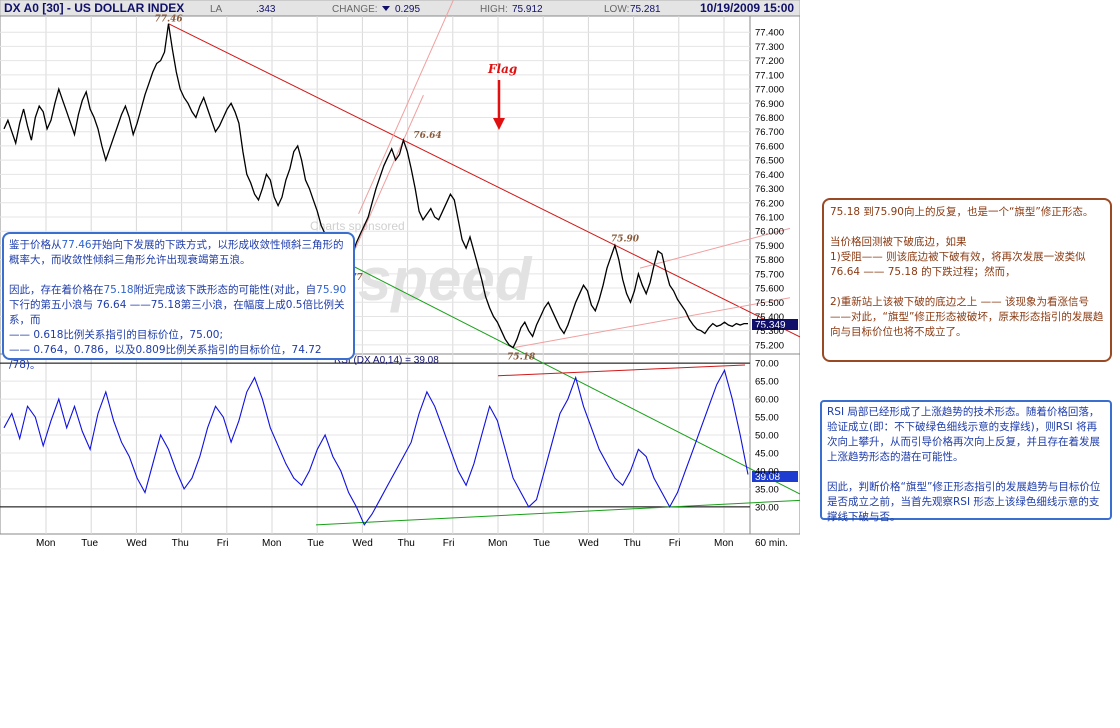  Describe the element at coordinates (767, 489) in the screenshot. I see `rsi-tick-label: 35.00` at that location.